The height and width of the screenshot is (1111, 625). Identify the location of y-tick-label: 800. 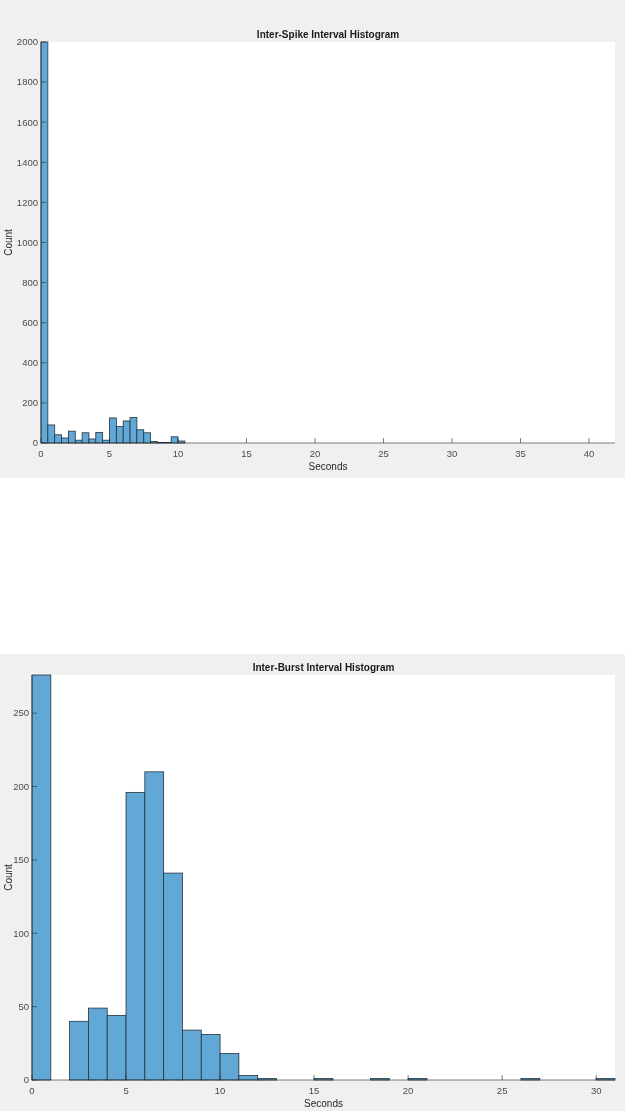
(30, 282).